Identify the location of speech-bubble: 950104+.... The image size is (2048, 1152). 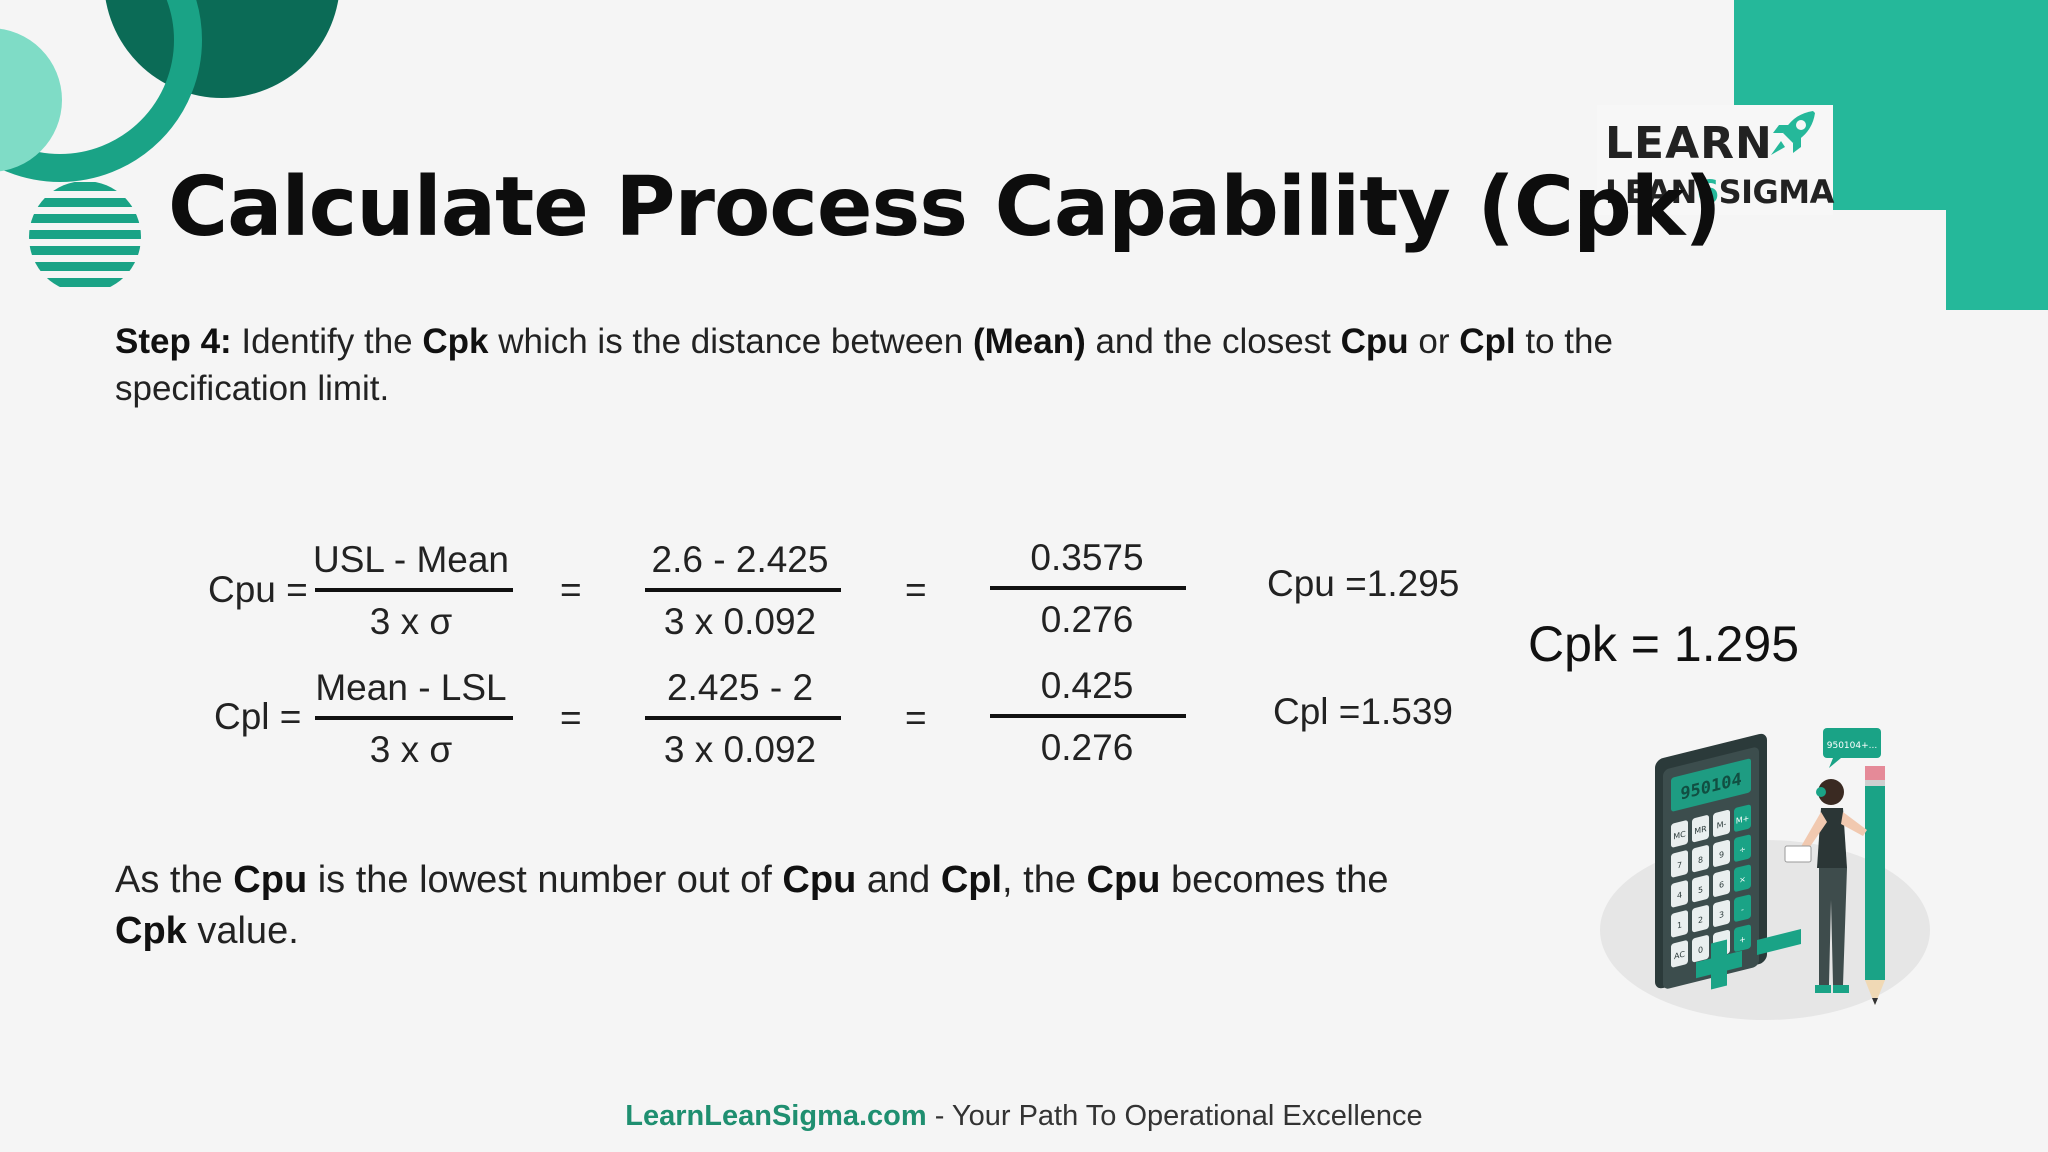
(1852, 748).